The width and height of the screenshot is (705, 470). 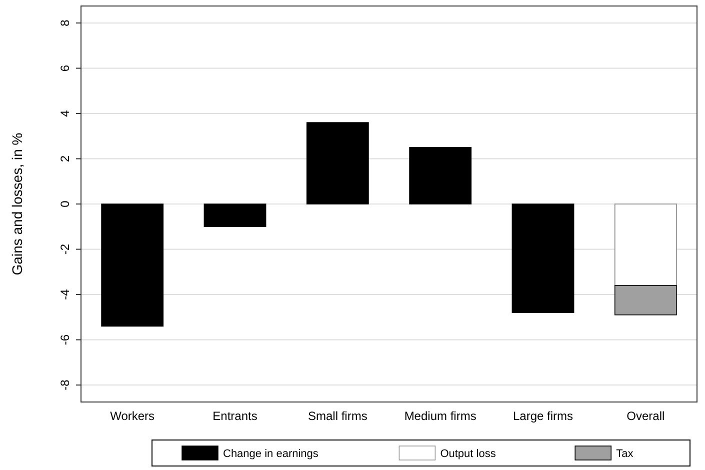 I want to click on y-tick-label: 4, so click(x=65, y=113).